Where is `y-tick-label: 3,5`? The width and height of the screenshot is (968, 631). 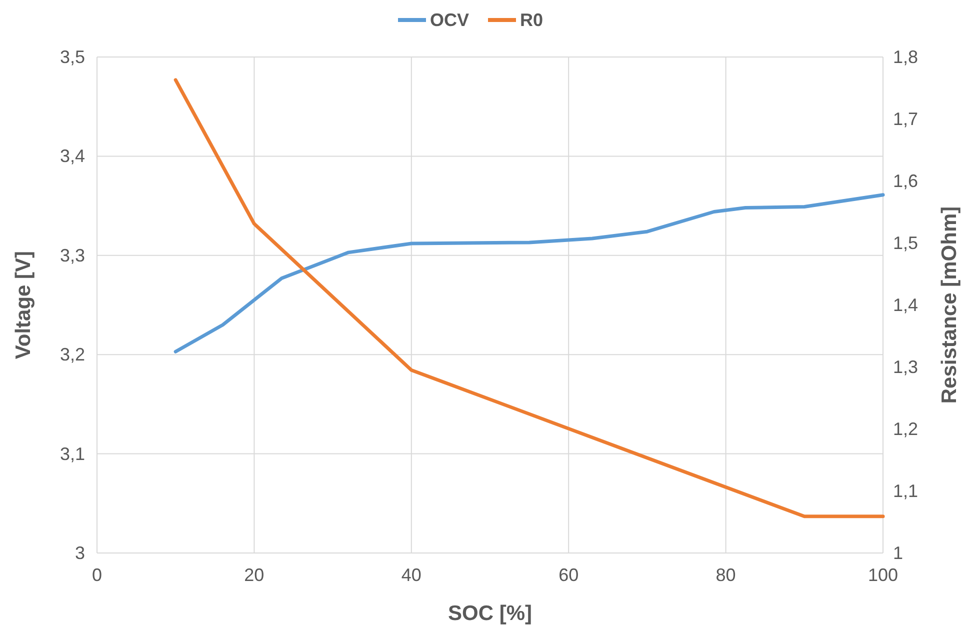
y-tick-label: 3,5 is located at coordinates (72, 57).